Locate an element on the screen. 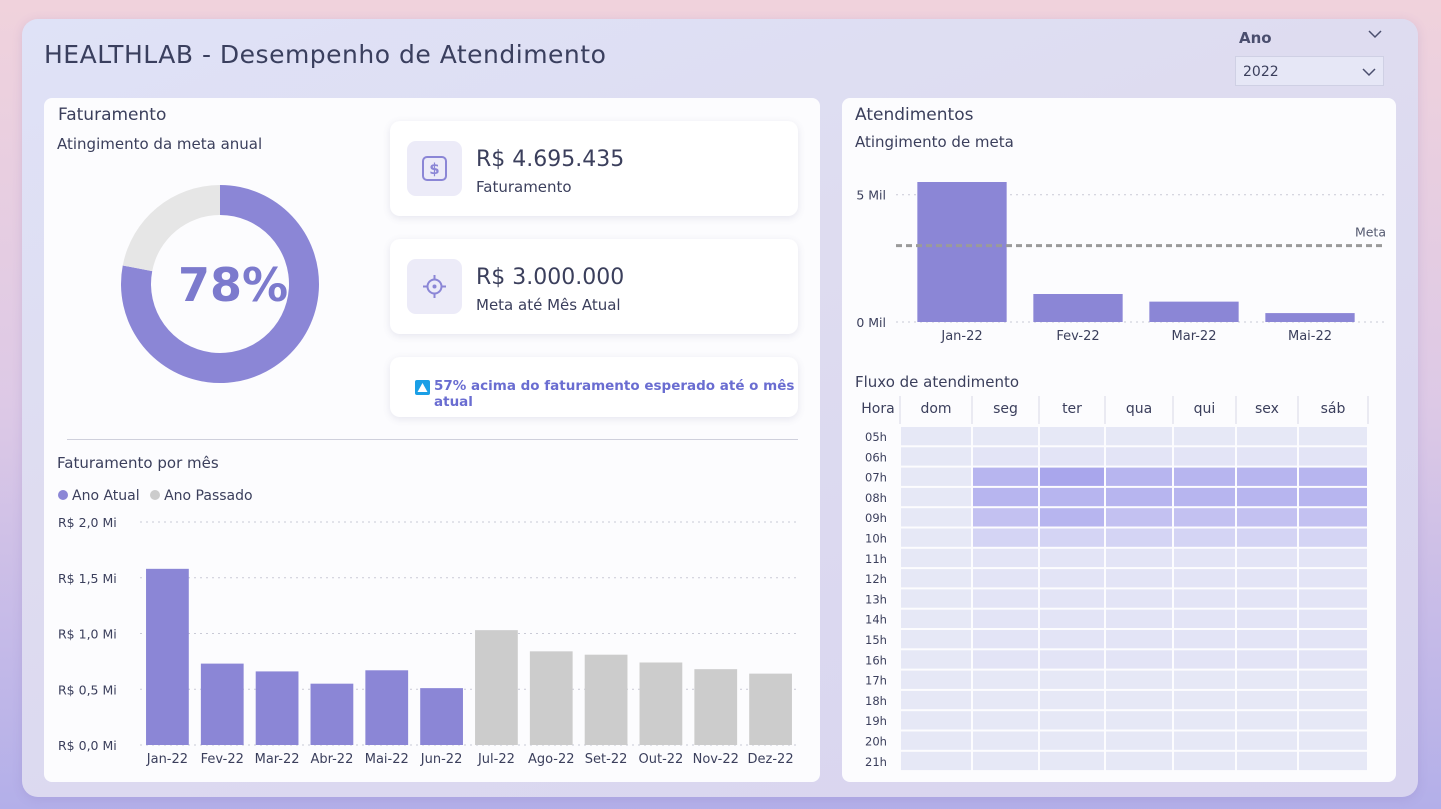 The height and width of the screenshot is (809, 1441). flow-subtitle: Fluxo de atendimento is located at coordinates (937, 382).